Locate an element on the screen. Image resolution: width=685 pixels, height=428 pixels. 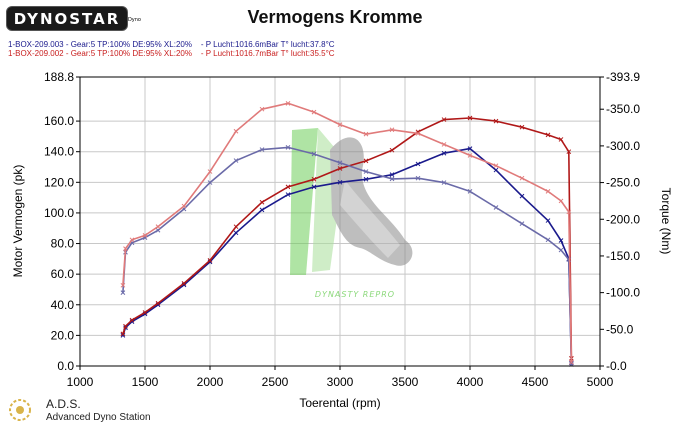
y2-tick-label: -300.0 is located at coordinates (623, 146).